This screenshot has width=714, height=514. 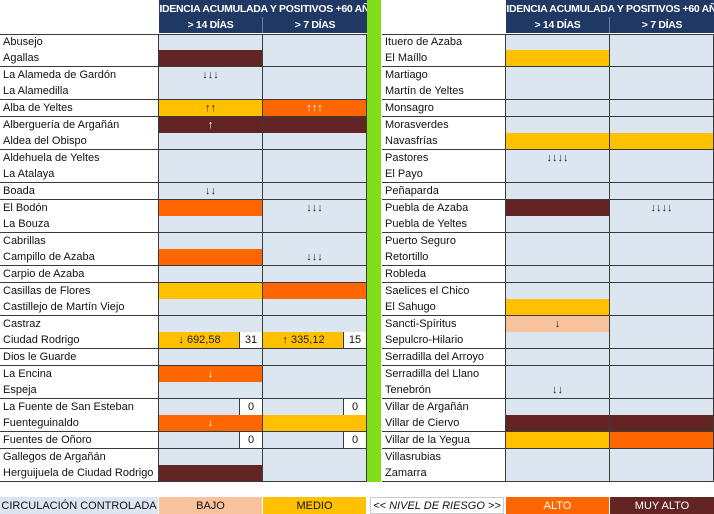 What do you see at coordinates (444, 92) in the screenshot?
I see `municipality-name: Martín de Yeltes` at bounding box center [444, 92].